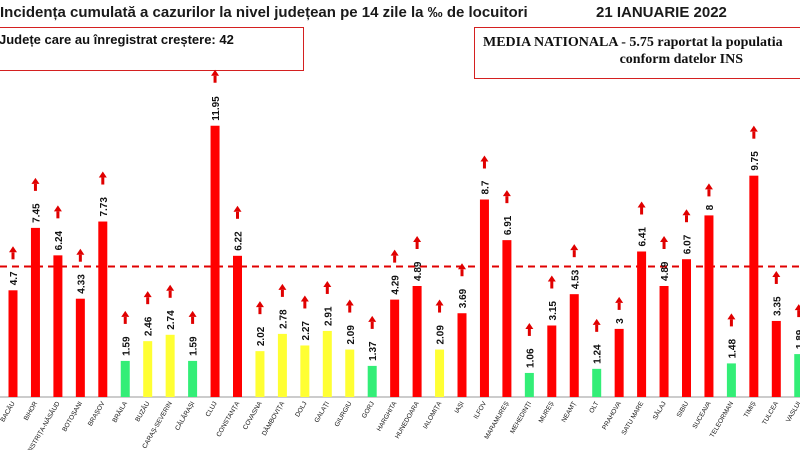  I want to click on category-label: GALAȚI, so click(322, 412).